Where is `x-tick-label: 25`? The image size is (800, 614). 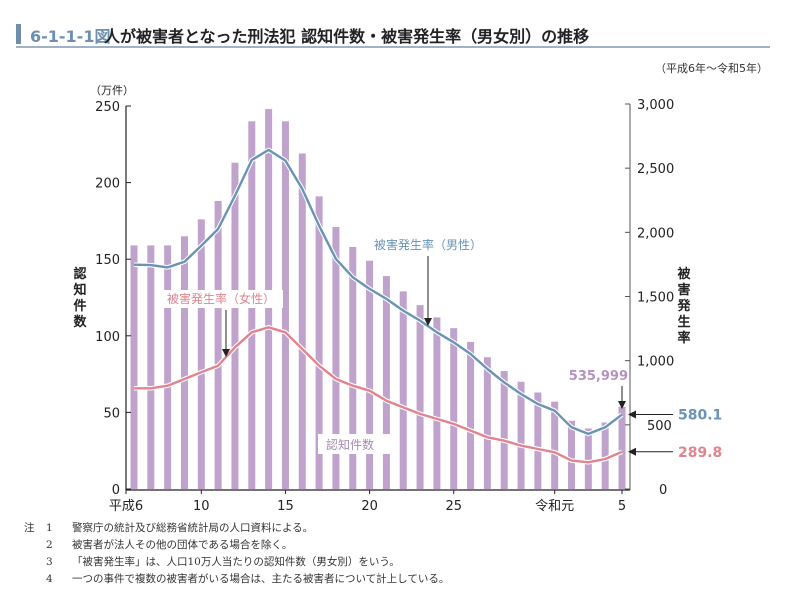
x-tick-label: 25 is located at coordinates (453, 506).